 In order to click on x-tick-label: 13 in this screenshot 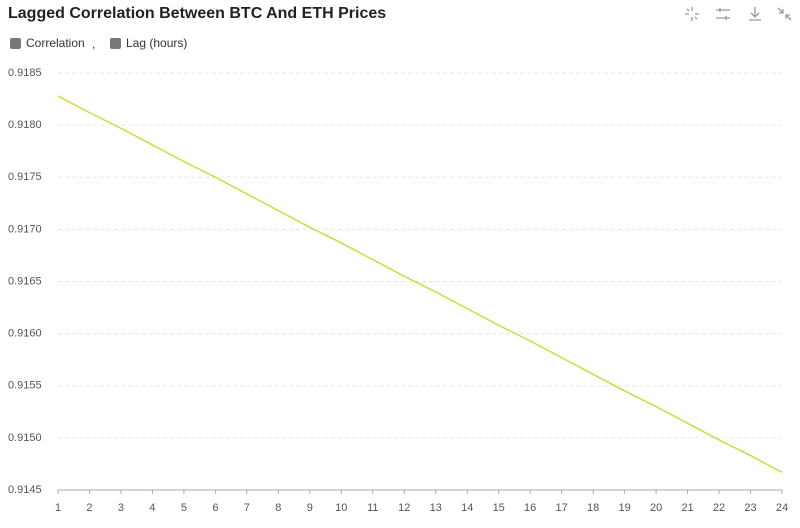, I will do `click(436, 508)`.